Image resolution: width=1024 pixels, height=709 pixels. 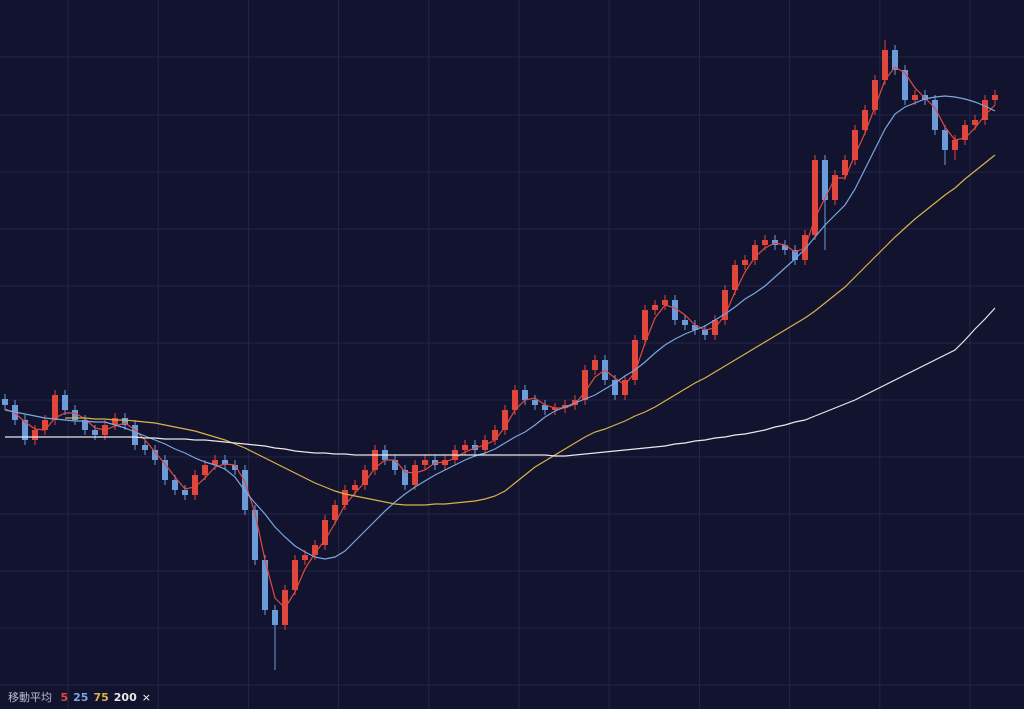 What do you see at coordinates (125, 697) in the screenshot?
I see `legend-entry: 200` at bounding box center [125, 697].